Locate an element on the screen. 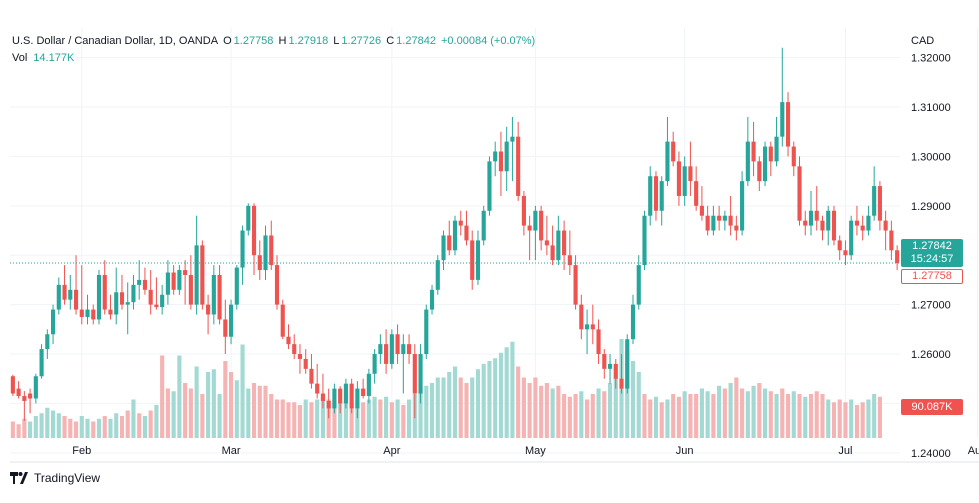 Image resolution: width=979 pixels, height=503 pixels. y-tick-label: 1.26000 is located at coordinates (931, 355).